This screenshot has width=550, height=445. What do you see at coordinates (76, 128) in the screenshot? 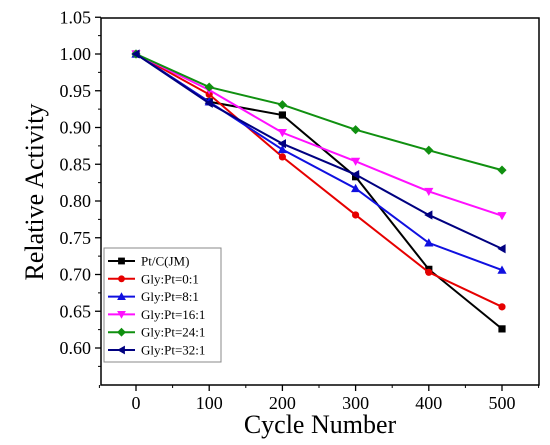
I see `y-tick-label: 0.90` at bounding box center [76, 128].